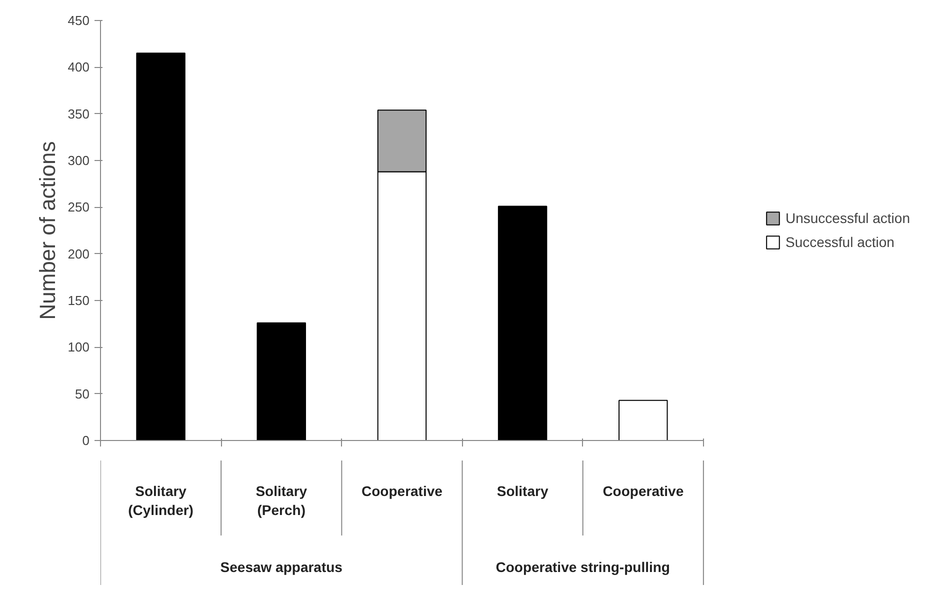 This screenshot has width=945, height=594. What do you see at coordinates (839, 242) in the screenshot?
I see `legend-label: Successful action` at bounding box center [839, 242].